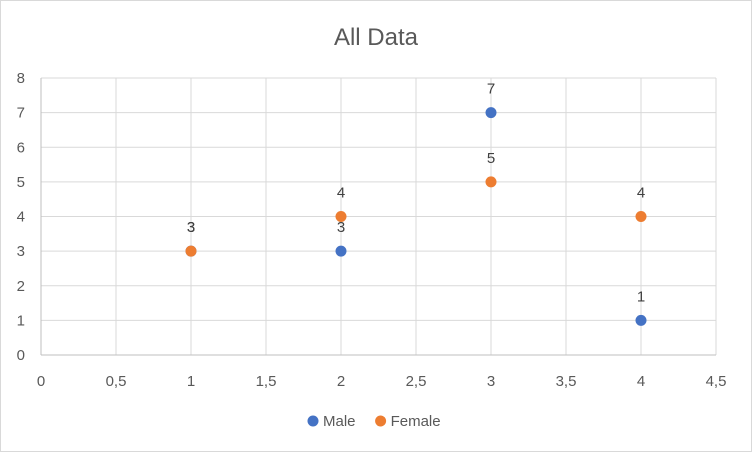 This screenshot has width=752, height=452. Describe the element at coordinates (491, 89) in the screenshot. I see `male-data-label: 7` at that location.